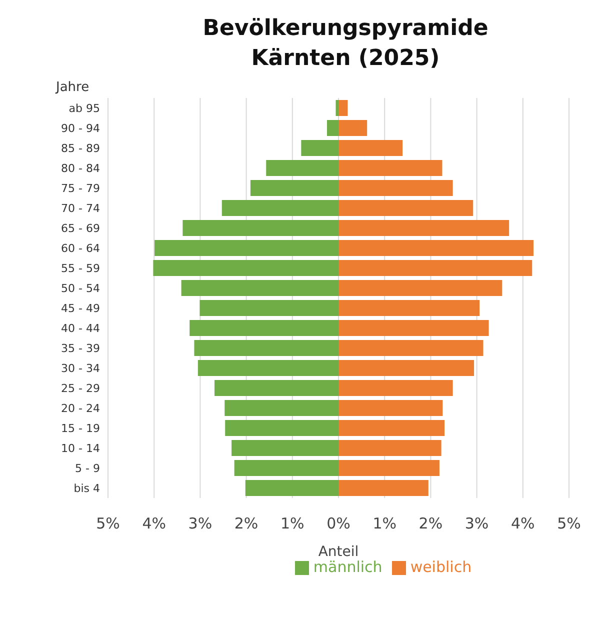 The width and height of the screenshot is (591, 626). What do you see at coordinates (80, 168) in the screenshot?
I see `y-tick-label: 80 - 84` at bounding box center [80, 168].